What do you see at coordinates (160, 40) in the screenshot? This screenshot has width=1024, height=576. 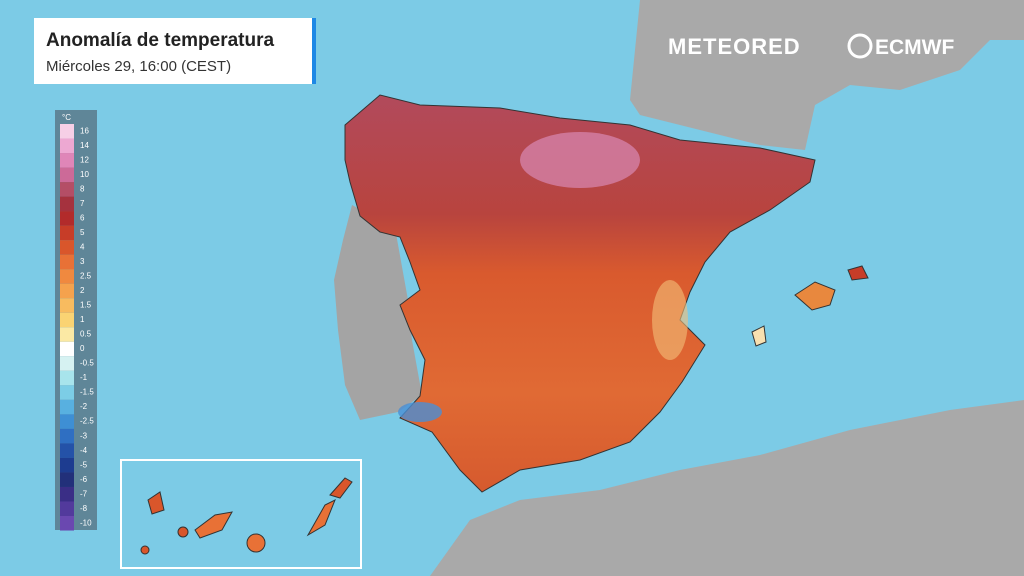 I see `title: Anomalía de temperatura` at bounding box center [160, 40].